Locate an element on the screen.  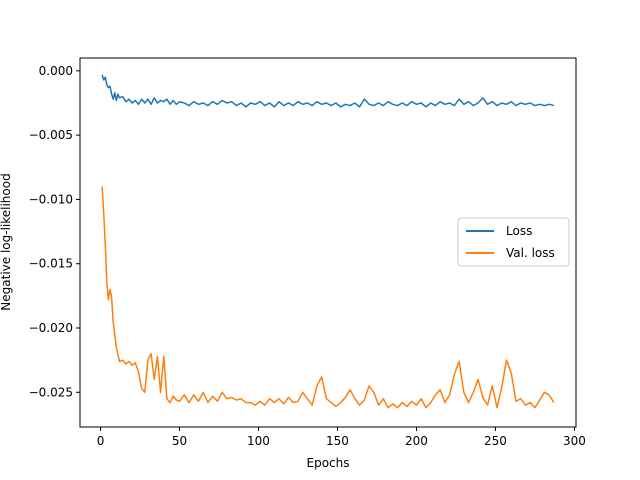
x-tick-label: 250 is located at coordinates (495, 441).